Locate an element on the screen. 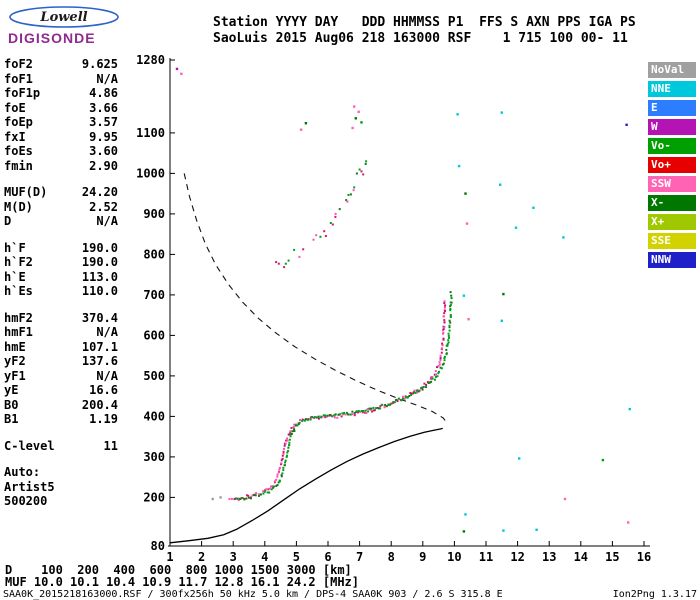  parameter-value: 9.625 is located at coordinates (99, 64).